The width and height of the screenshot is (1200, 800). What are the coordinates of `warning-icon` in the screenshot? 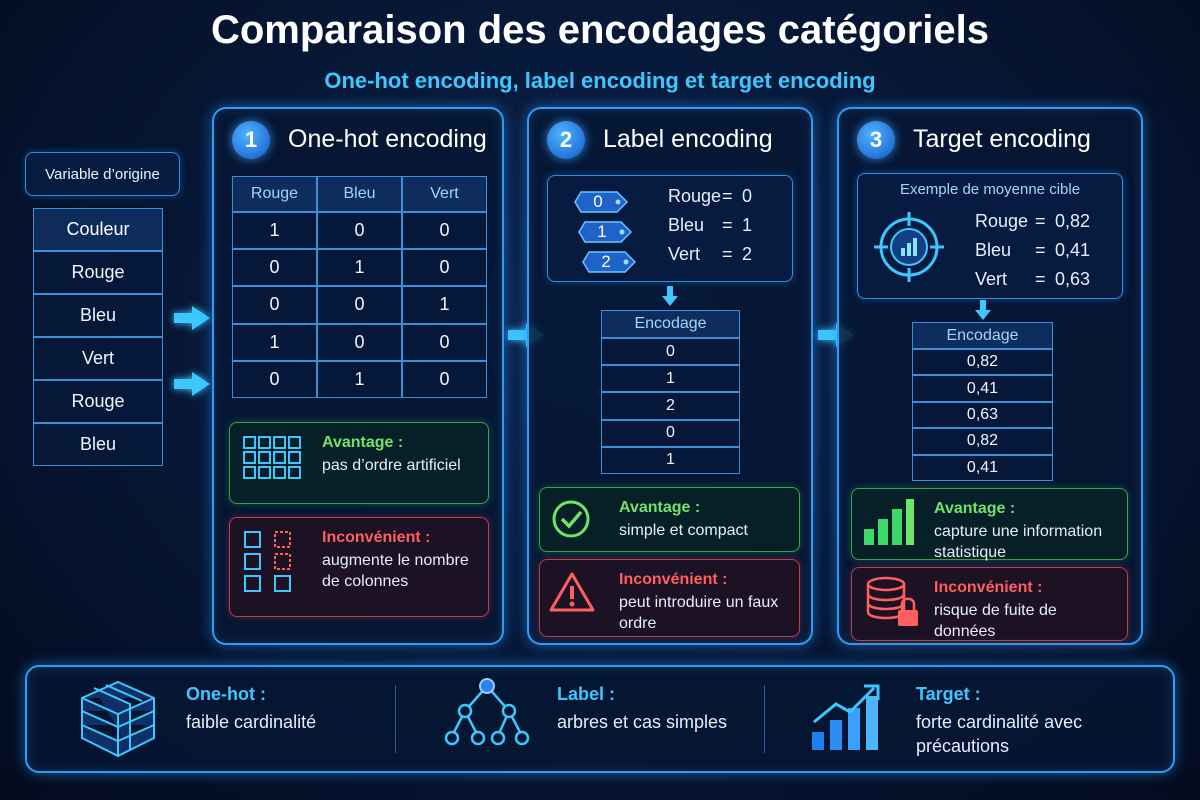 It's located at (572, 592).